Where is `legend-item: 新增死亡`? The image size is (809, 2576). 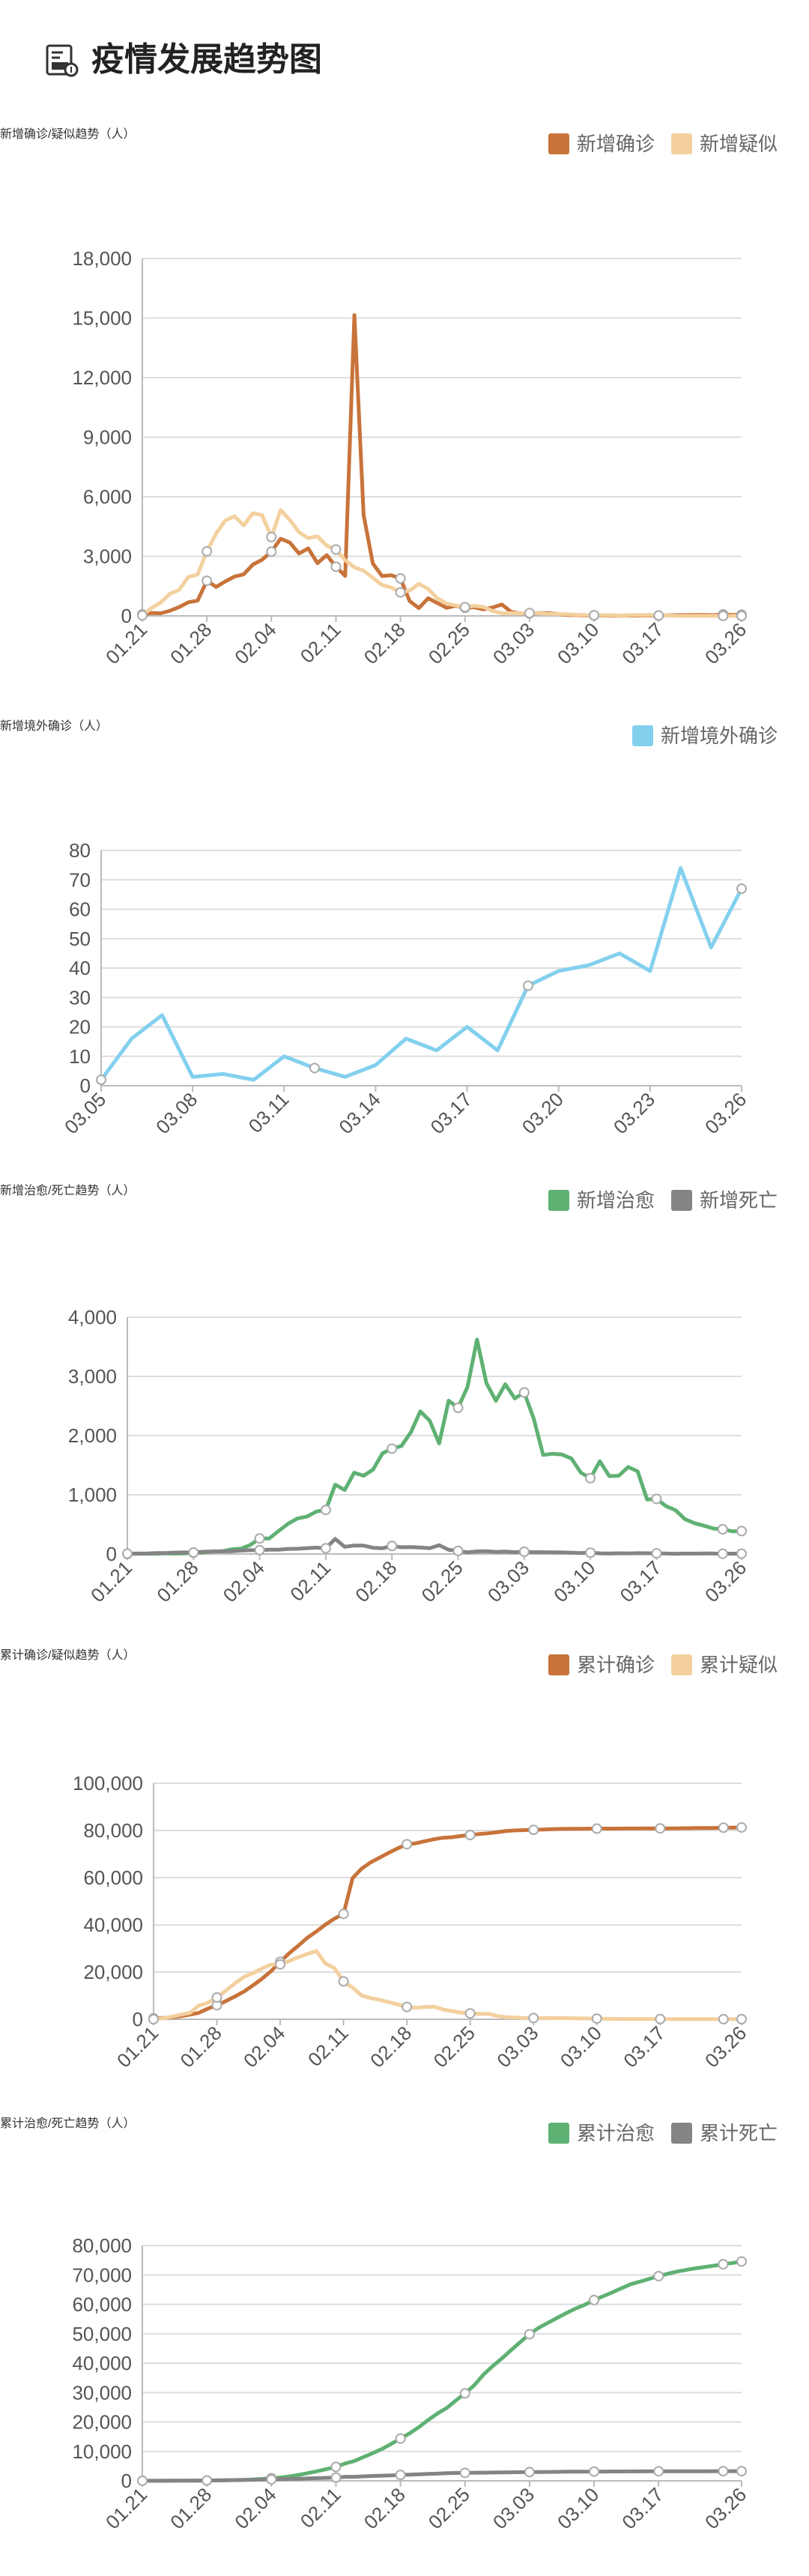 legend-item: 新增死亡 is located at coordinates (724, 1200).